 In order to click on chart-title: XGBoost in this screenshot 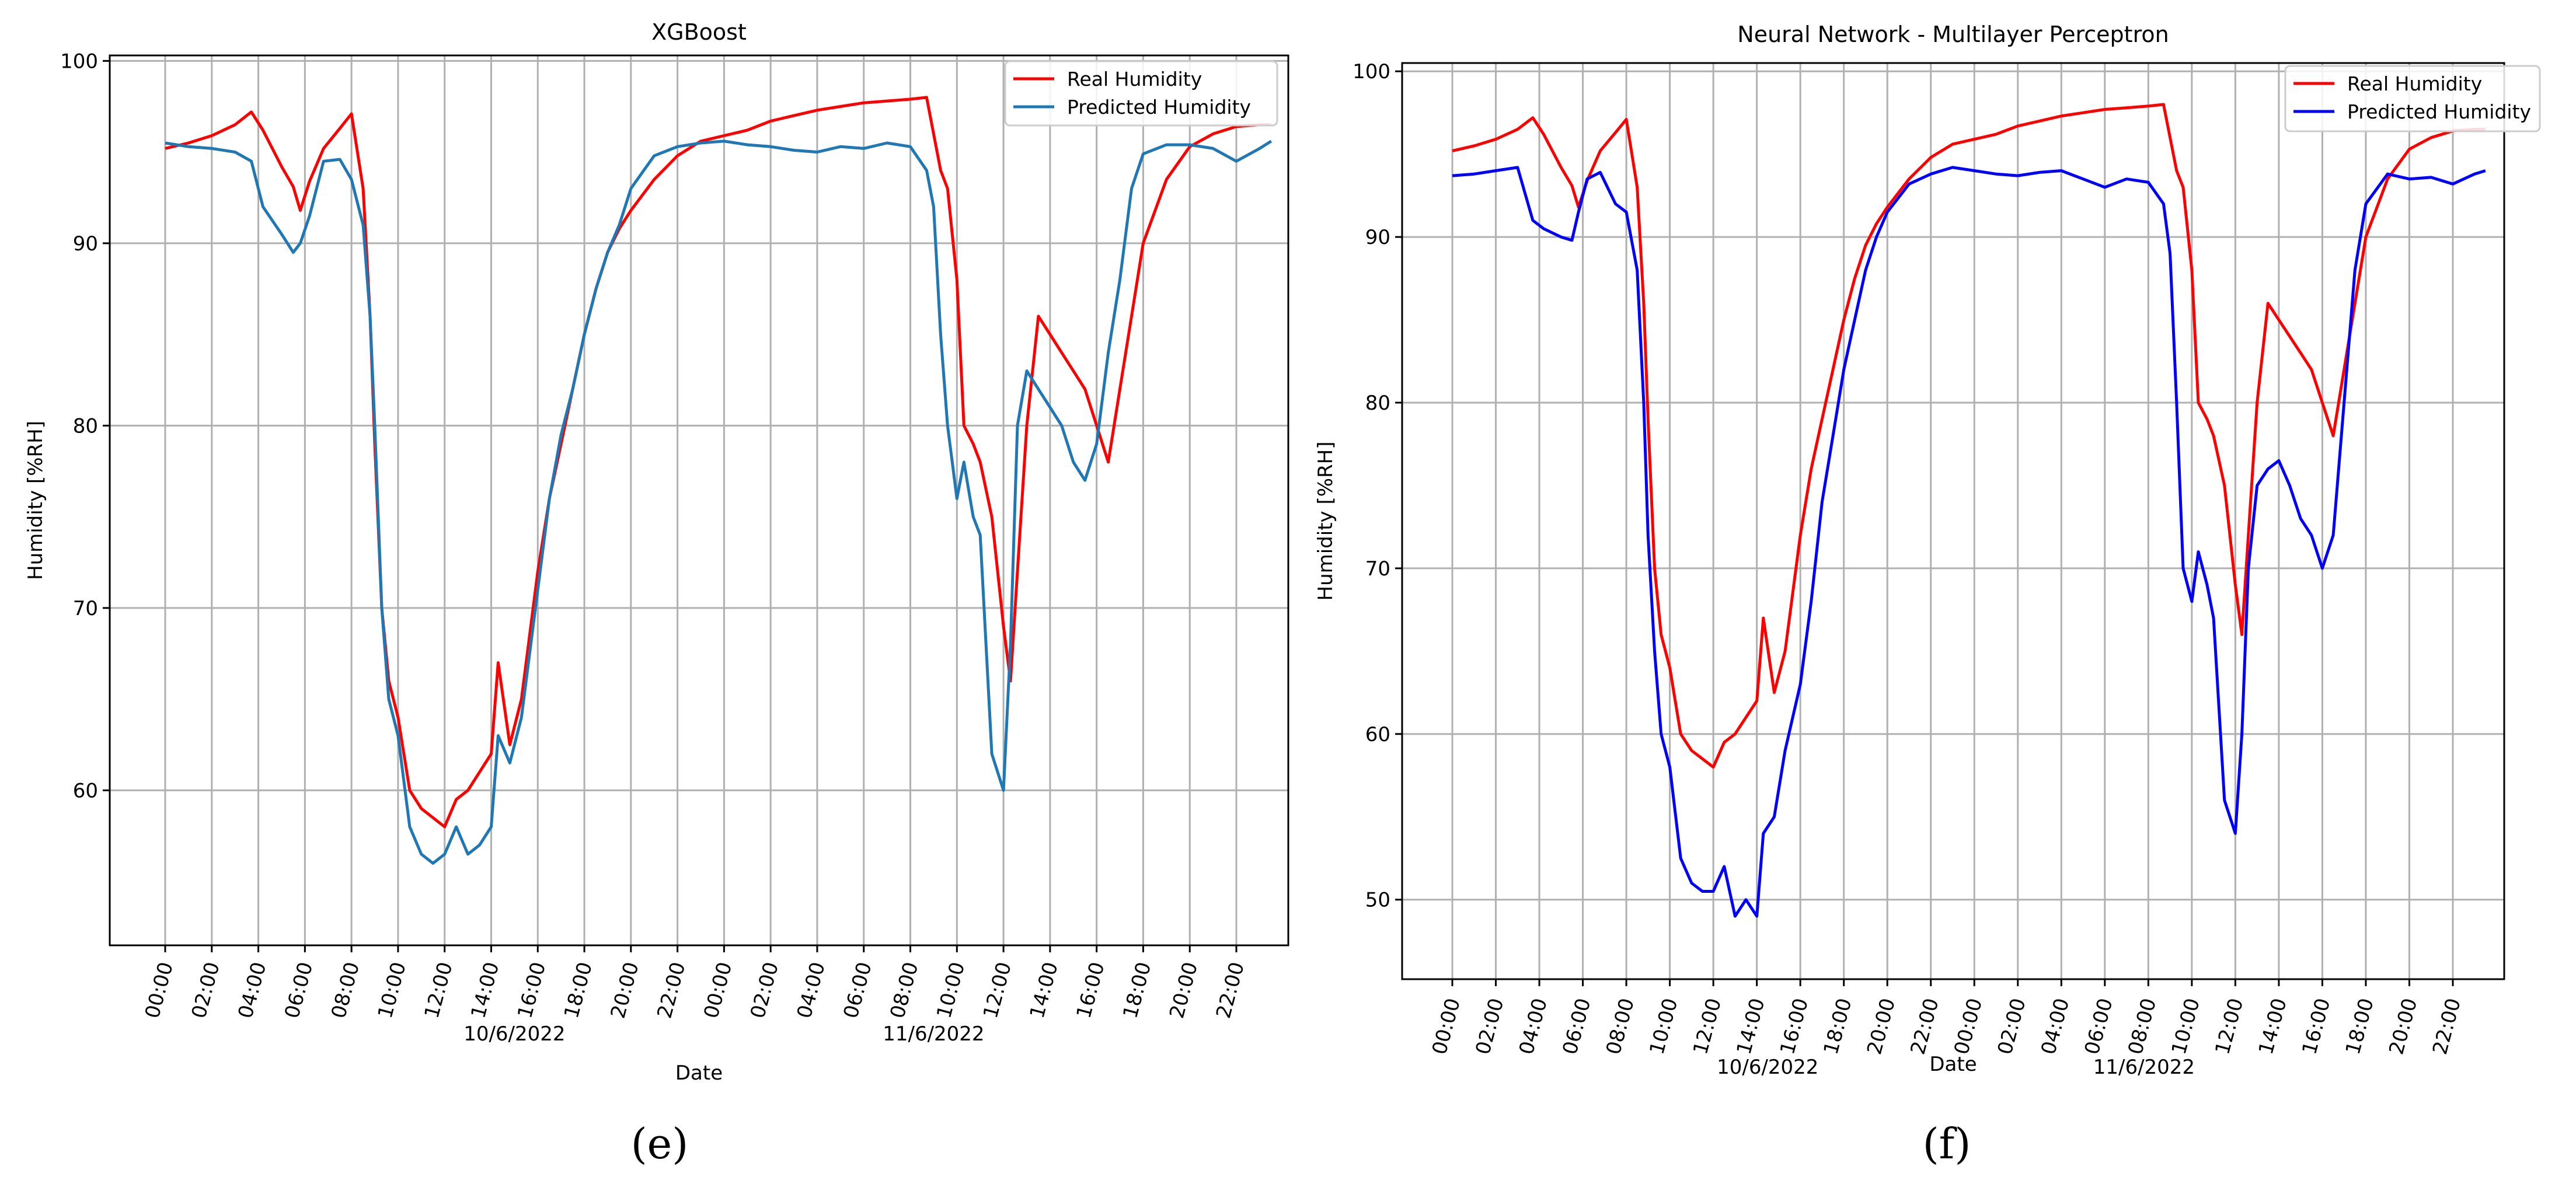, I will do `click(699, 32)`.